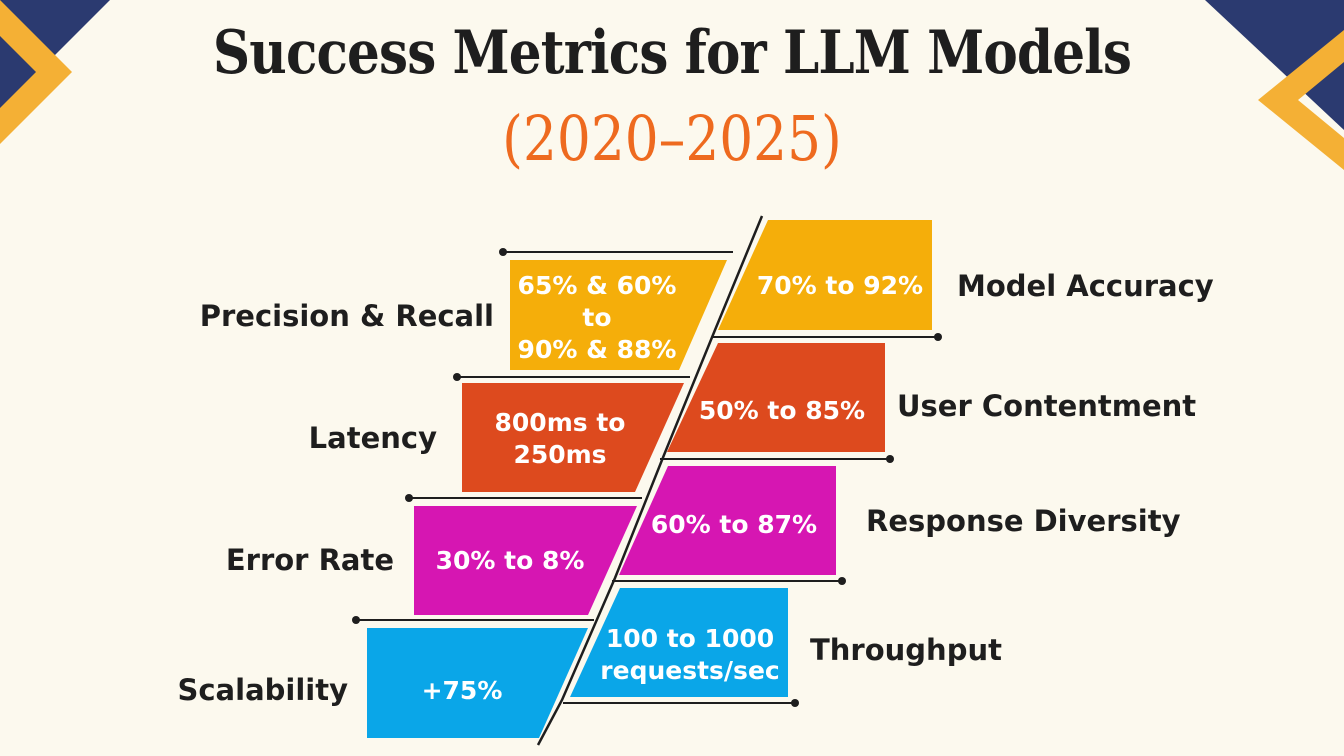 The width and height of the screenshot is (1344, 756). Describe the element at coordinates (1023, 521) in the screenshot. I see `right-metric-label: Response Diversity` at that location.